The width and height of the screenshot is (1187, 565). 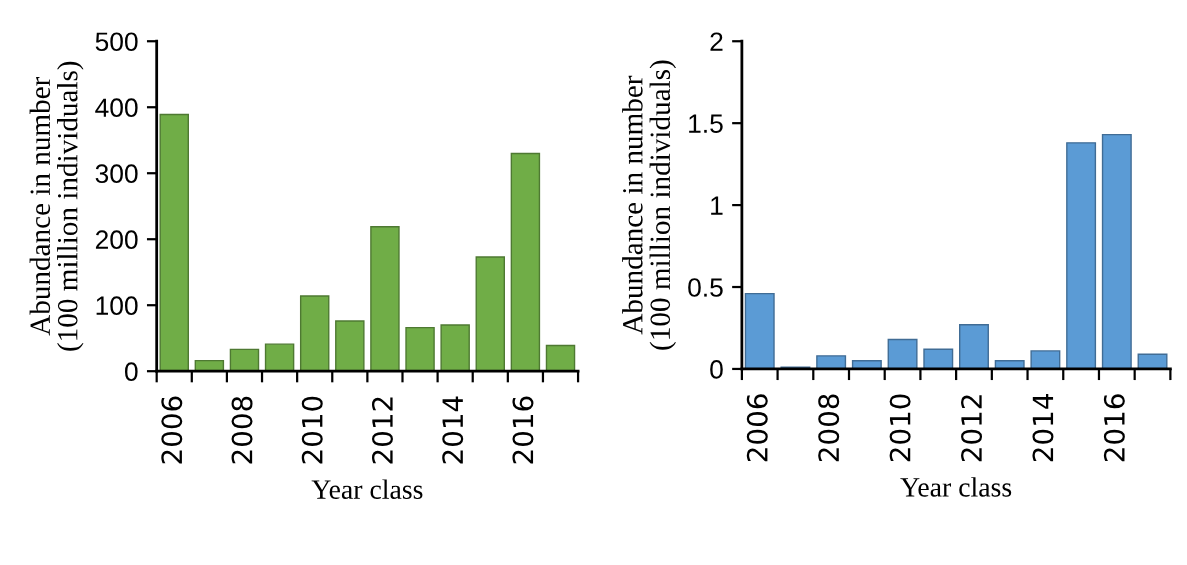 What do you see at coordinates (716, 41) in the screenshot?
I see `y-tick-label: 2` at bounding box center [716, 41].